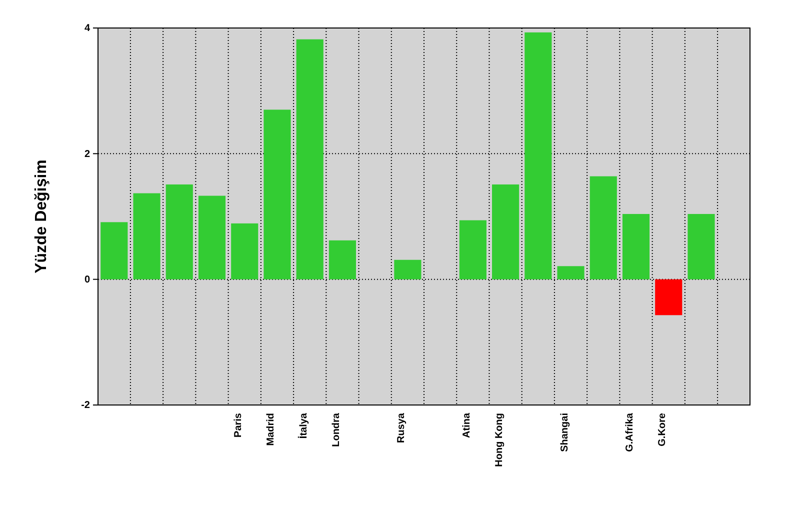 The height and width of the screenshot is (515, 795). Describe the element at coordinates (41, 217) in the screenshot. I see `y-axis-title: Yüzde Değişim` at that location.